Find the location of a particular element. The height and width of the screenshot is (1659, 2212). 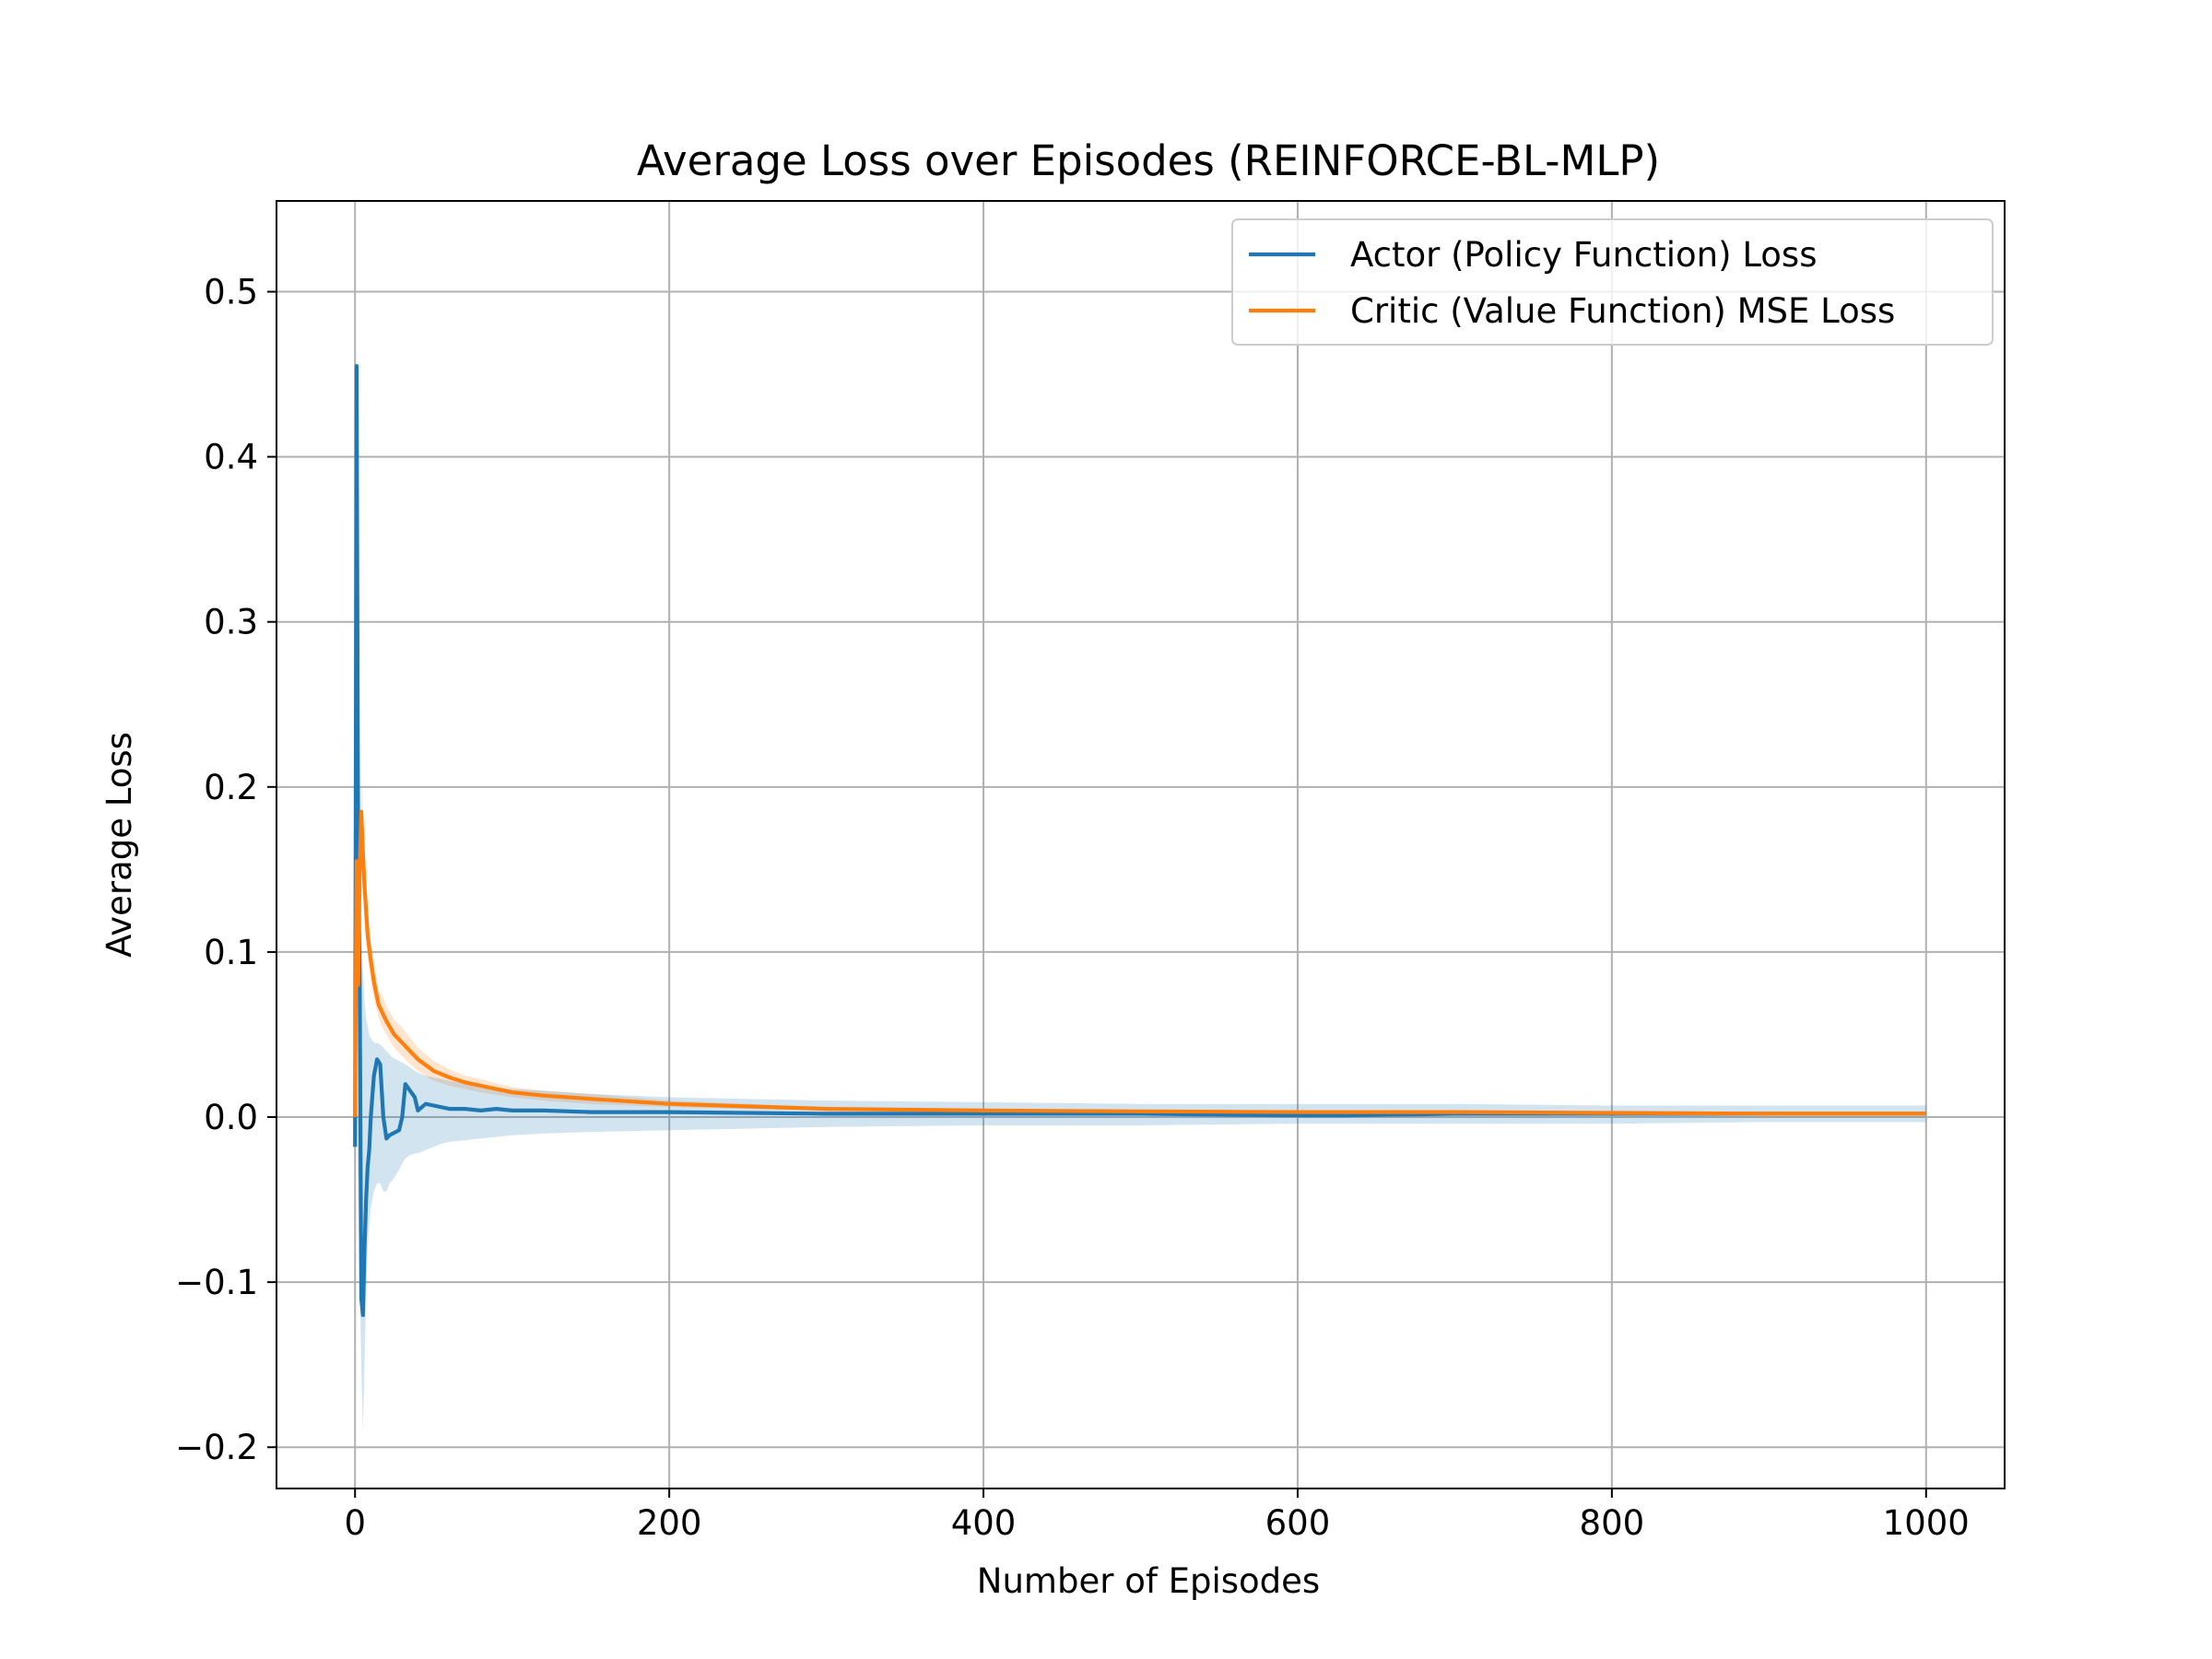

x-axis-title: Number of Episodes is located at coordinates (1148, 1581).